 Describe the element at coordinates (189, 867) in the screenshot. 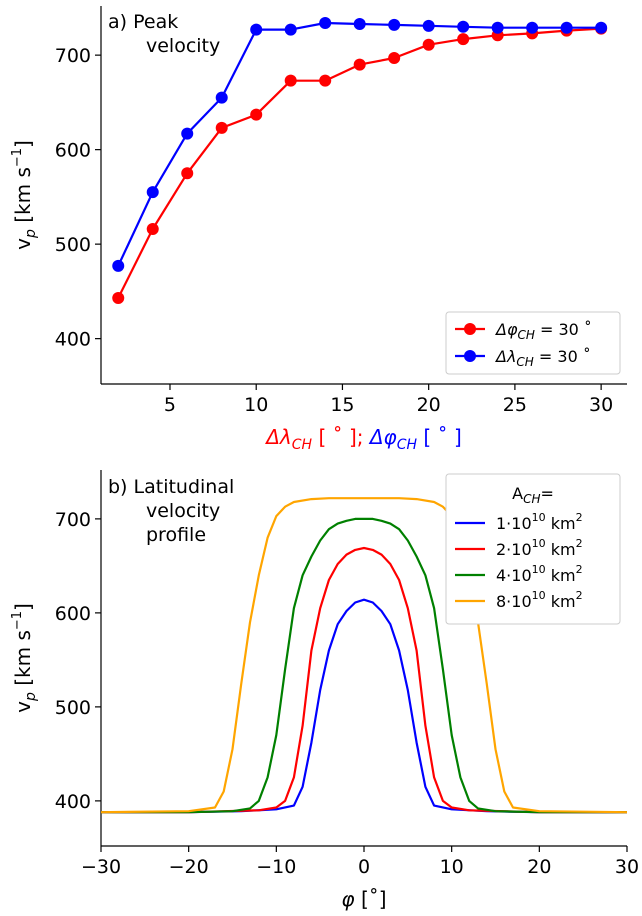

I see `x-tick-label: −20` at that location.